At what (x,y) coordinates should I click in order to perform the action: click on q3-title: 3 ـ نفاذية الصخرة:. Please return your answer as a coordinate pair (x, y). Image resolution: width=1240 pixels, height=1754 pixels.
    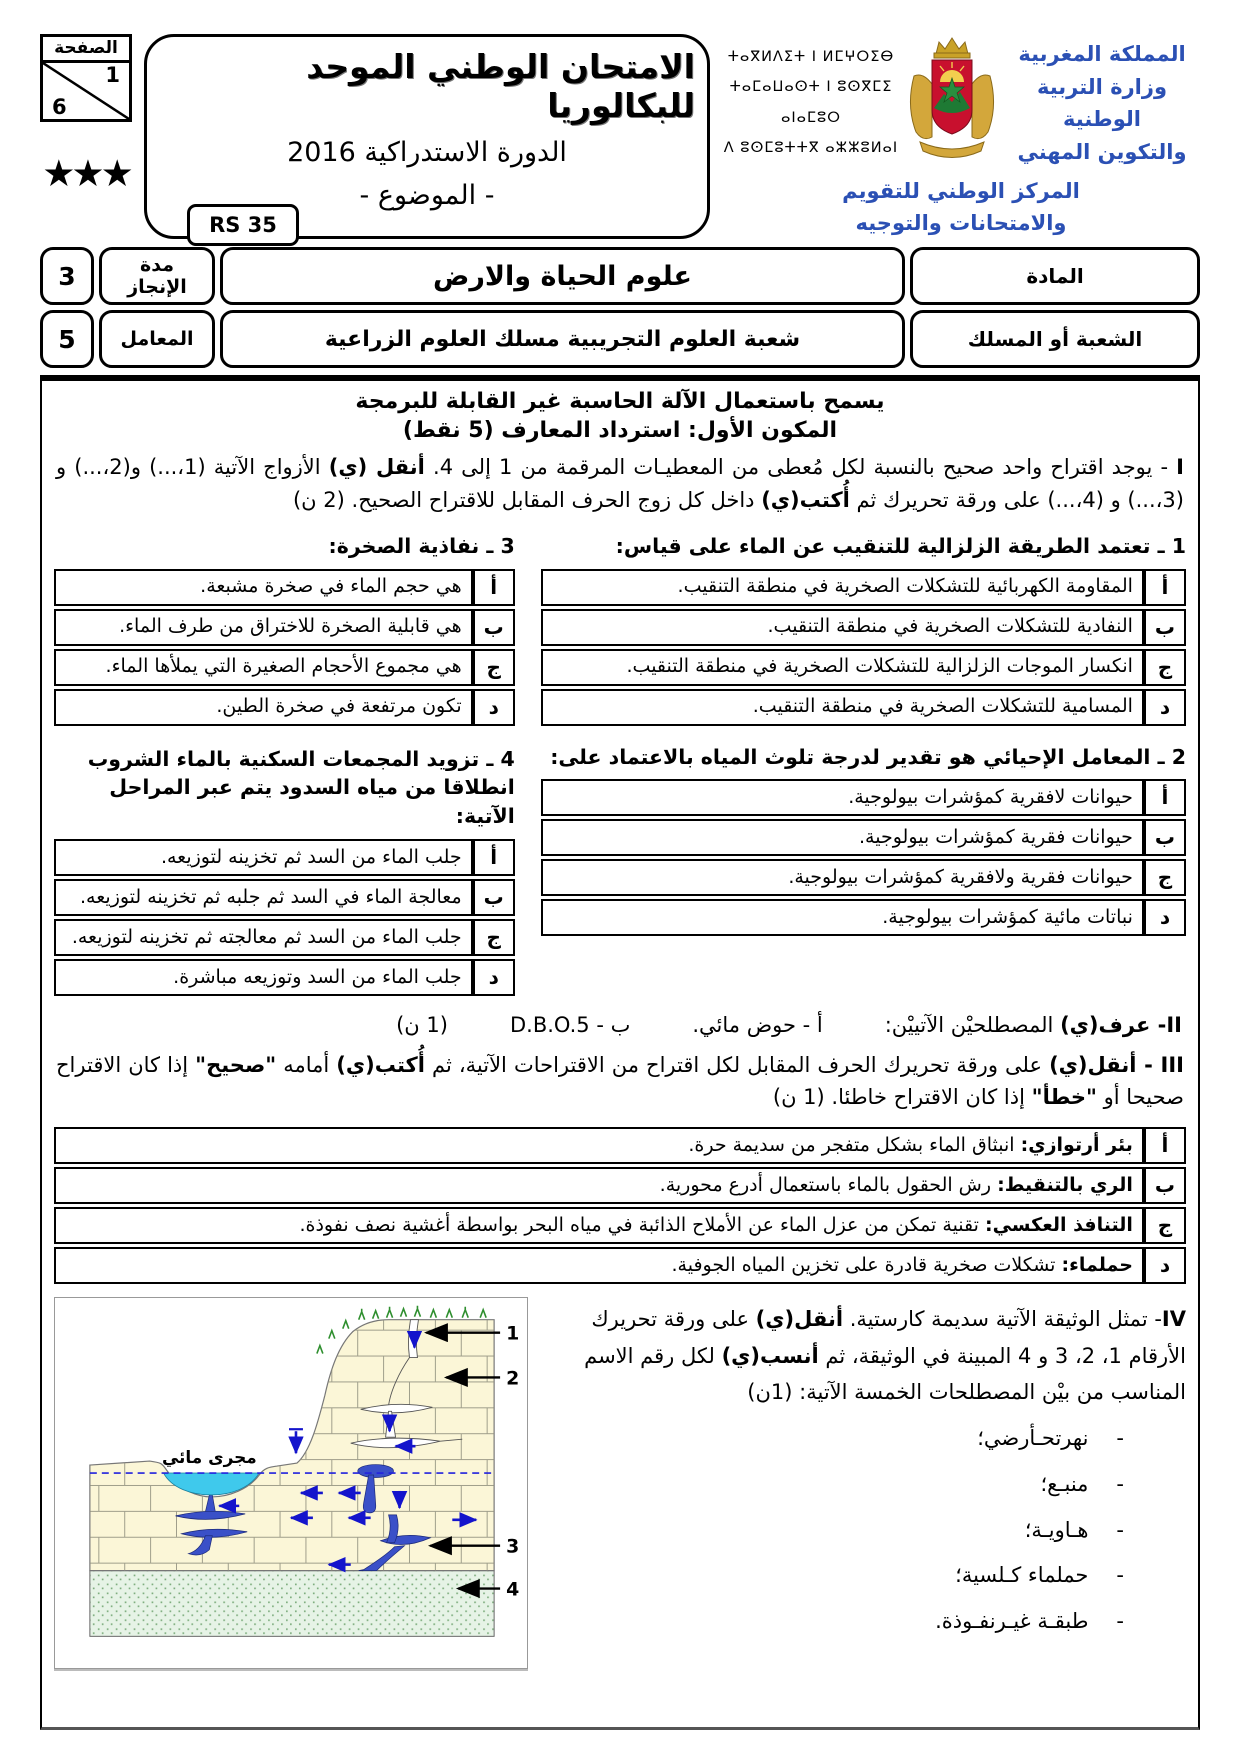
    Looking at the image, I should click on (421, 546).